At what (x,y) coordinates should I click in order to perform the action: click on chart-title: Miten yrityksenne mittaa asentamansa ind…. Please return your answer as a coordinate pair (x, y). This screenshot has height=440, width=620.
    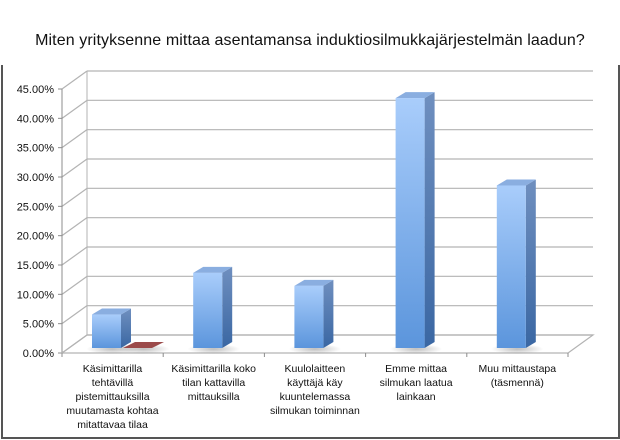
    Looking at the image, I should click on (310, 40).